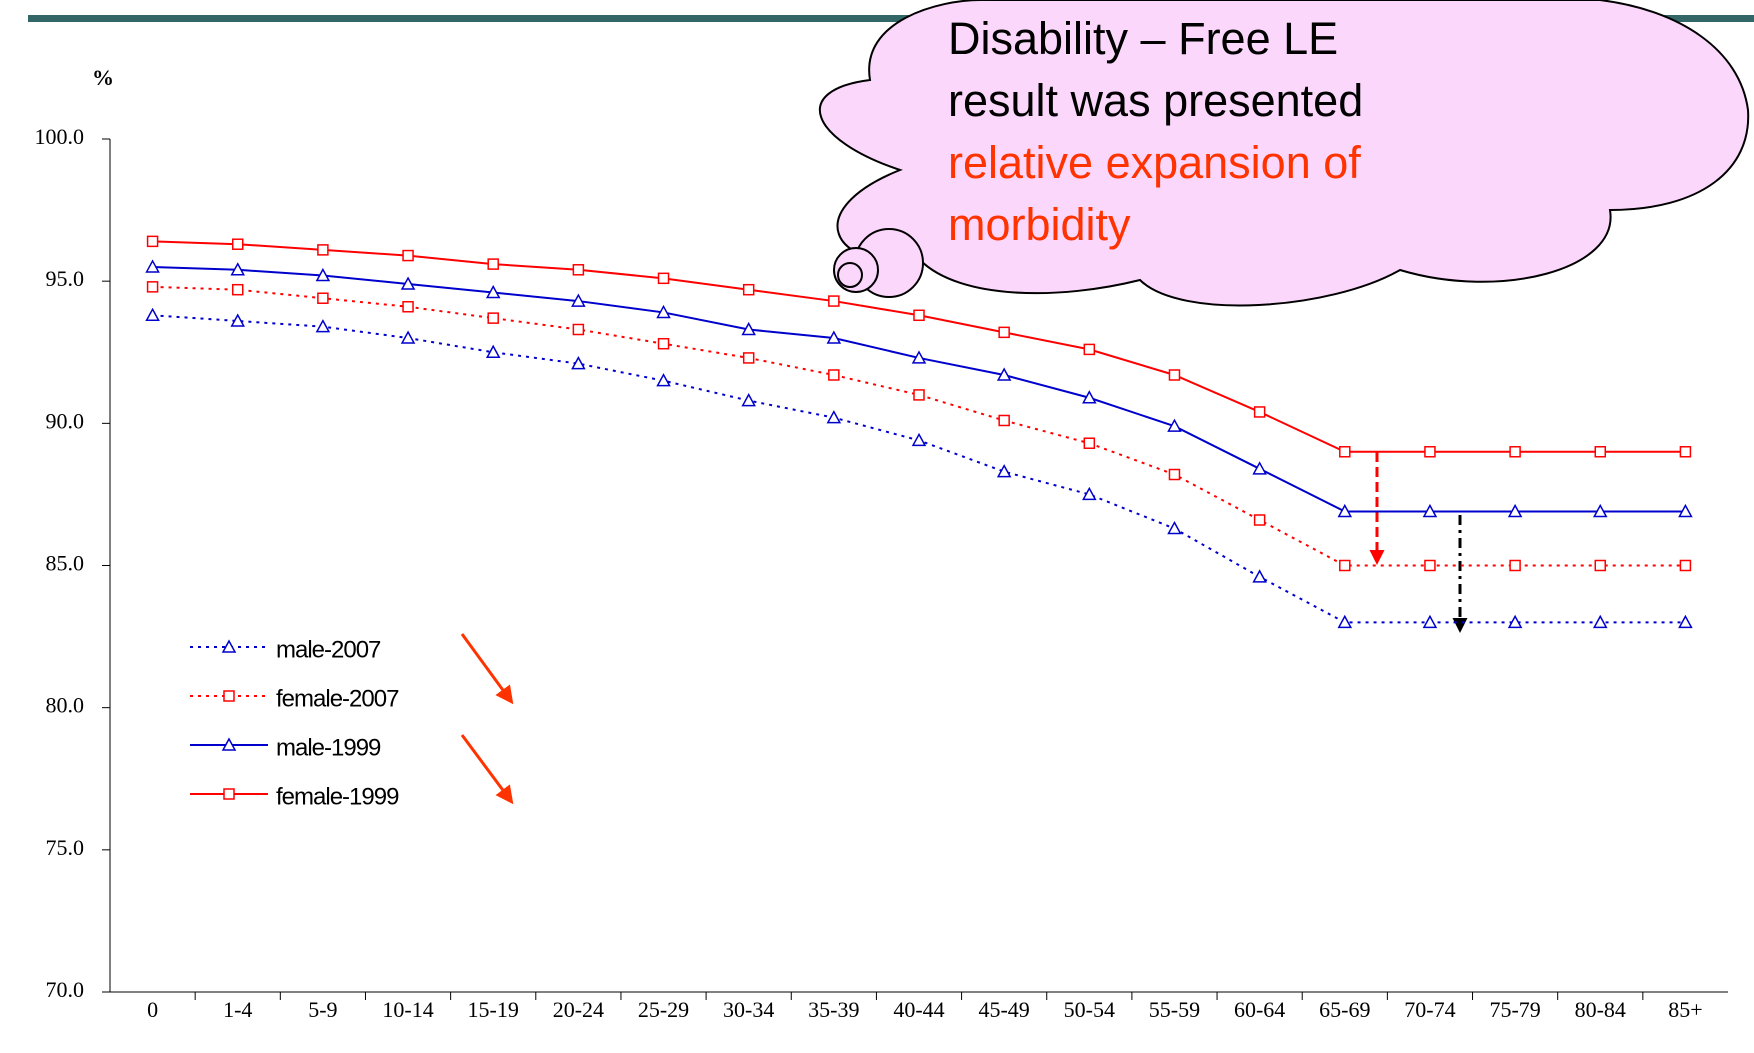 The image size is (1754, 1053). Describe the element at coordinates (1039, 224) in the screenshot. I see `callout-line: morbidity` at that location.